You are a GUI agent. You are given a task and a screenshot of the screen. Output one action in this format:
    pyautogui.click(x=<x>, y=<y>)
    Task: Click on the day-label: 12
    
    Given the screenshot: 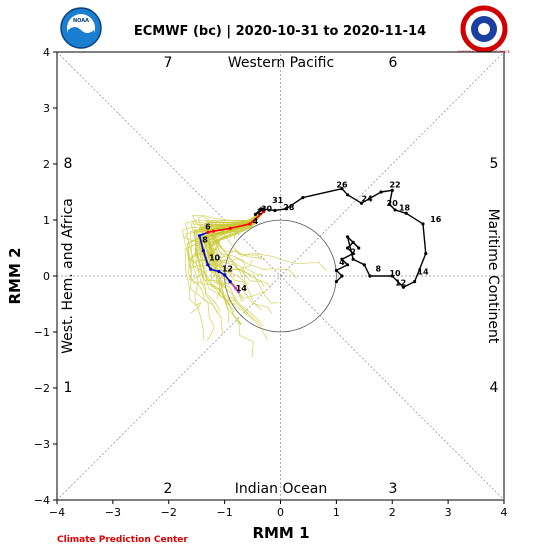 What is the action you would take?
    pyautogui.click(x=227, y=269)
    